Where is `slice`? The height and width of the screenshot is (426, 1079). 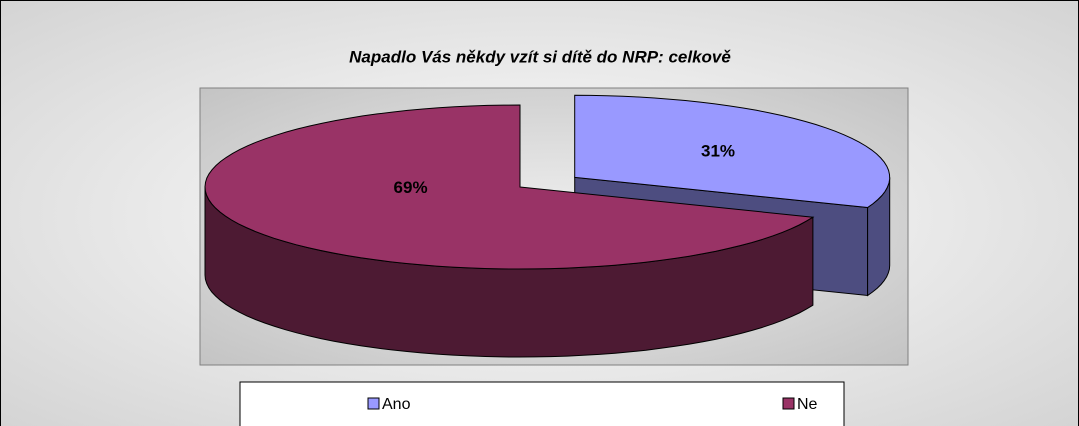 slice is located at coordinates (732, 151).